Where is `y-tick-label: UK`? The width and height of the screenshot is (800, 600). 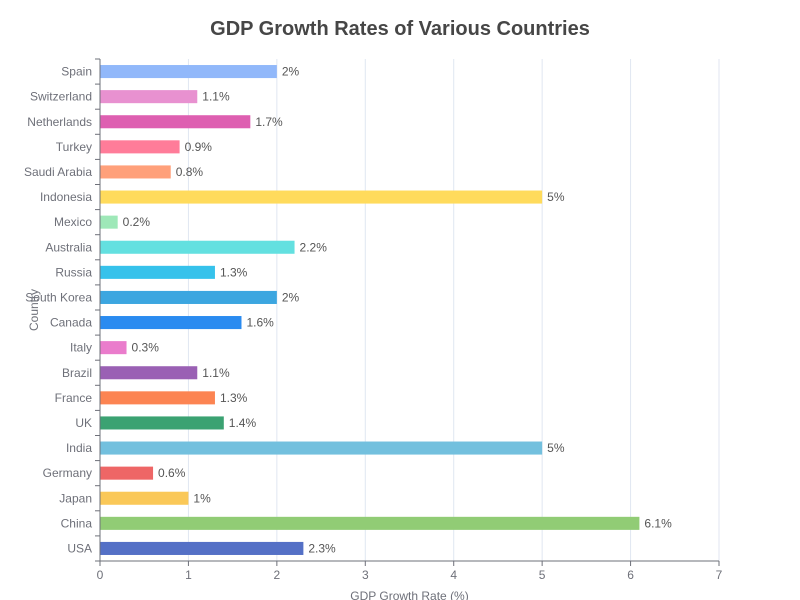 y-tick-label: UK is located at coordinates (83, 423).